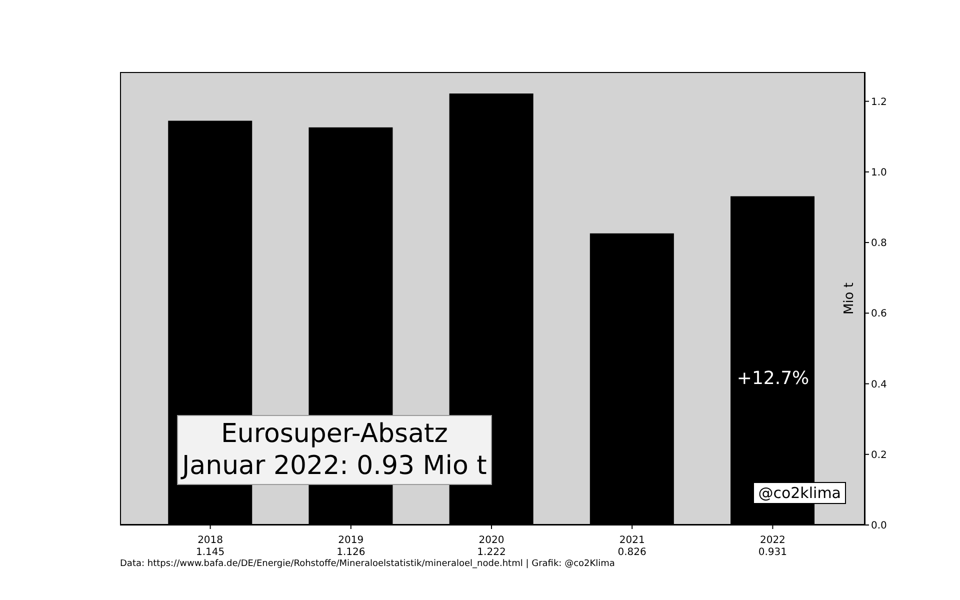 The height and width of the screenshot is (600, 960). I want to click on x-tick-label: 2018, so click(211, 540).